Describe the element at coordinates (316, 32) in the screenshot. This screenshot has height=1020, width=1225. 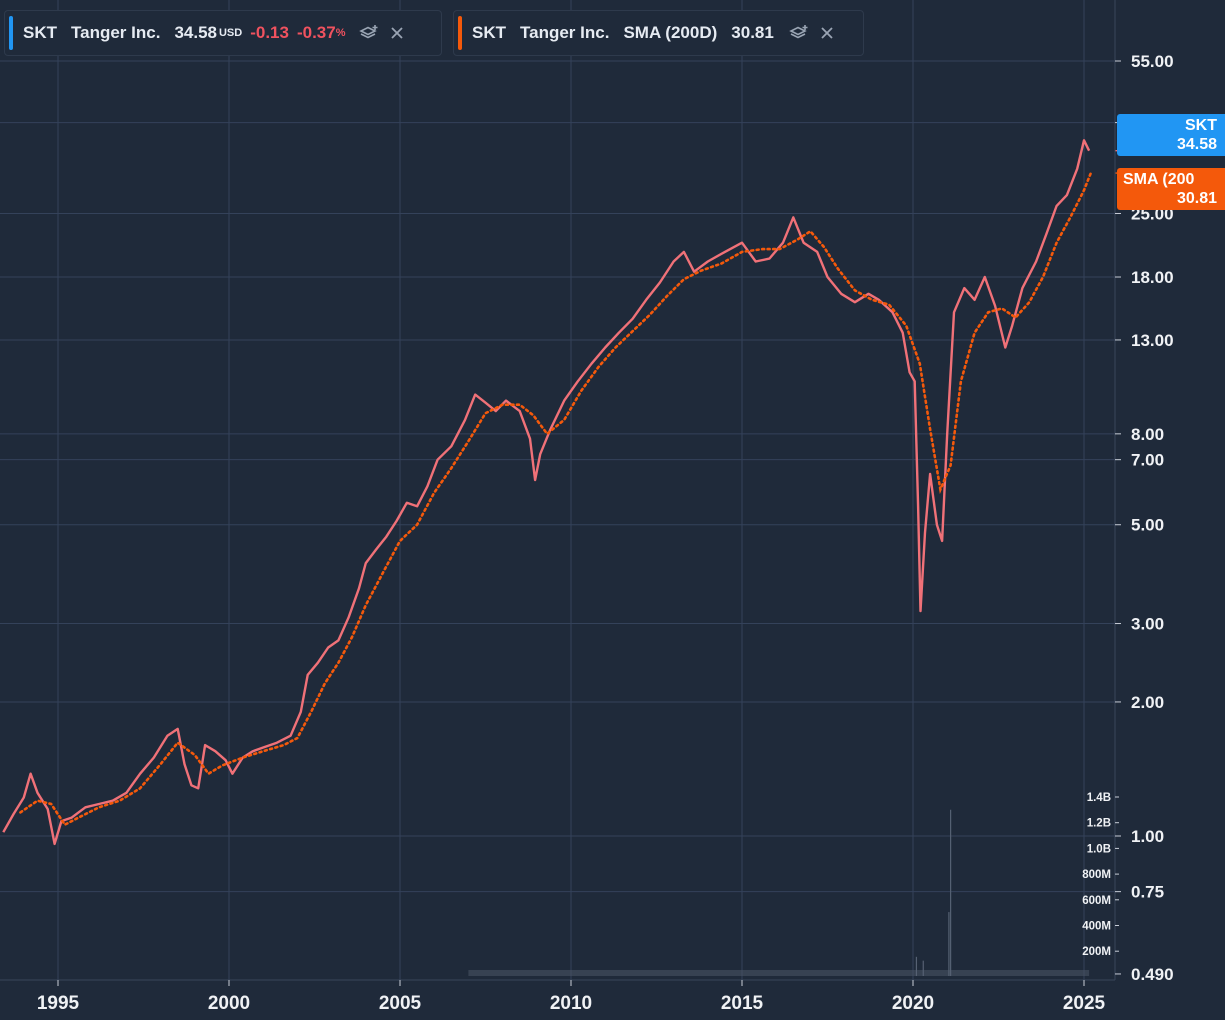
I see `legend-price-change-pct: -0.37` at that location.